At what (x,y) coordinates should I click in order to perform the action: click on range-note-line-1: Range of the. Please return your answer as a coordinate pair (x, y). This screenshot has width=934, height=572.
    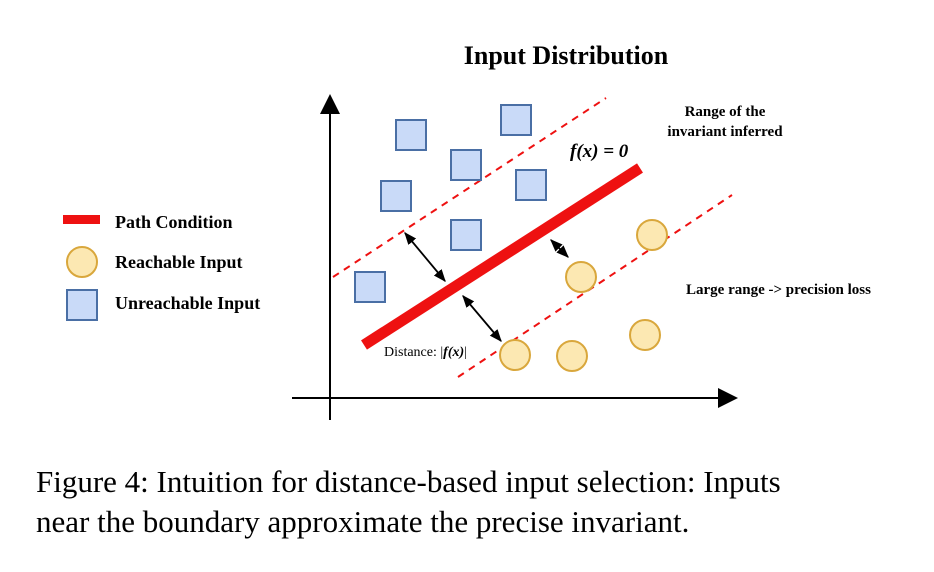
    Looking at the image, I should click on (725, 112).